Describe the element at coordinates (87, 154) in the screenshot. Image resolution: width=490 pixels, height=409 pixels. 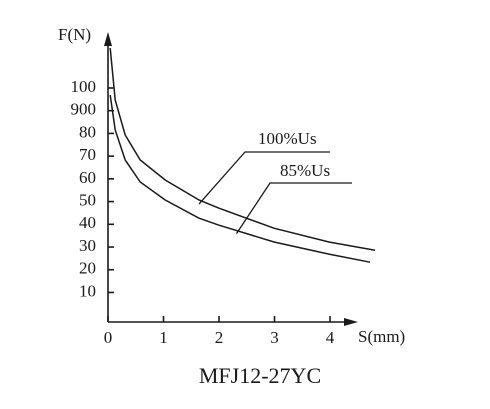
I see `y-tick-label: 70` at that location.